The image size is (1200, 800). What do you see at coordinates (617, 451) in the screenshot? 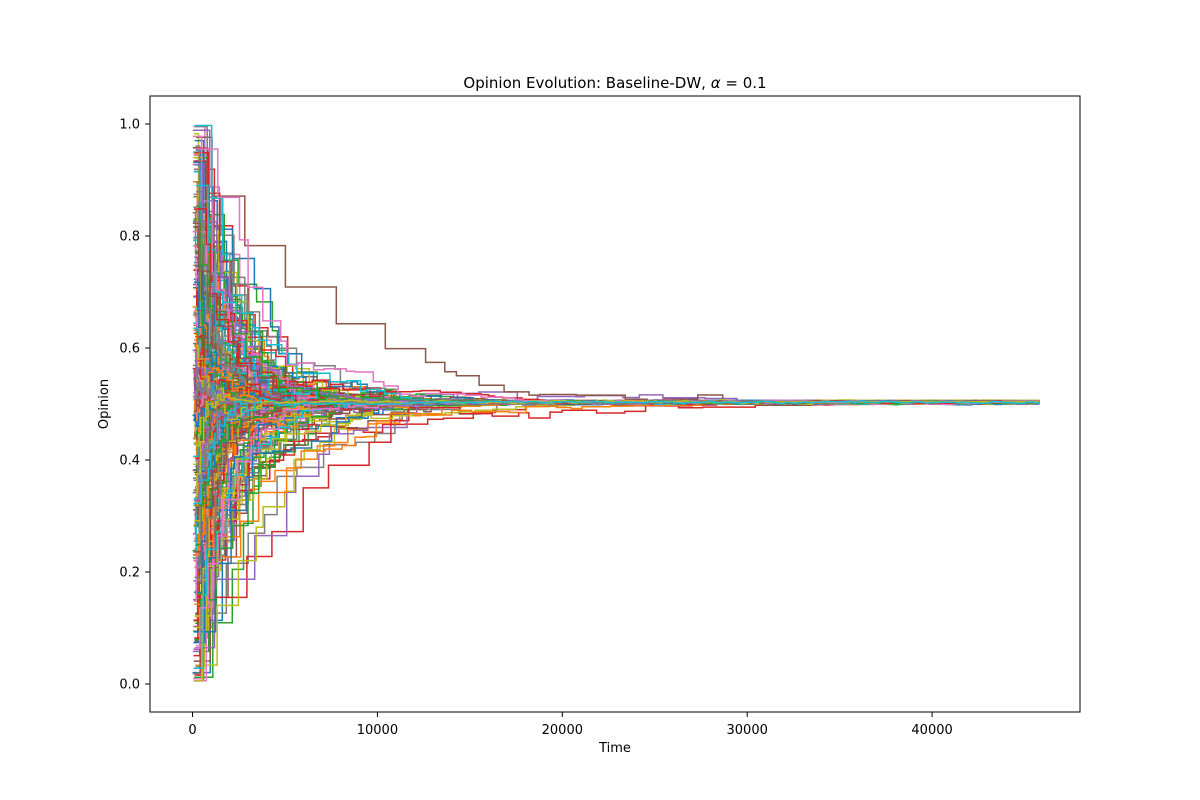
I see `opinion-series-line` at bounding box center [617, 451].